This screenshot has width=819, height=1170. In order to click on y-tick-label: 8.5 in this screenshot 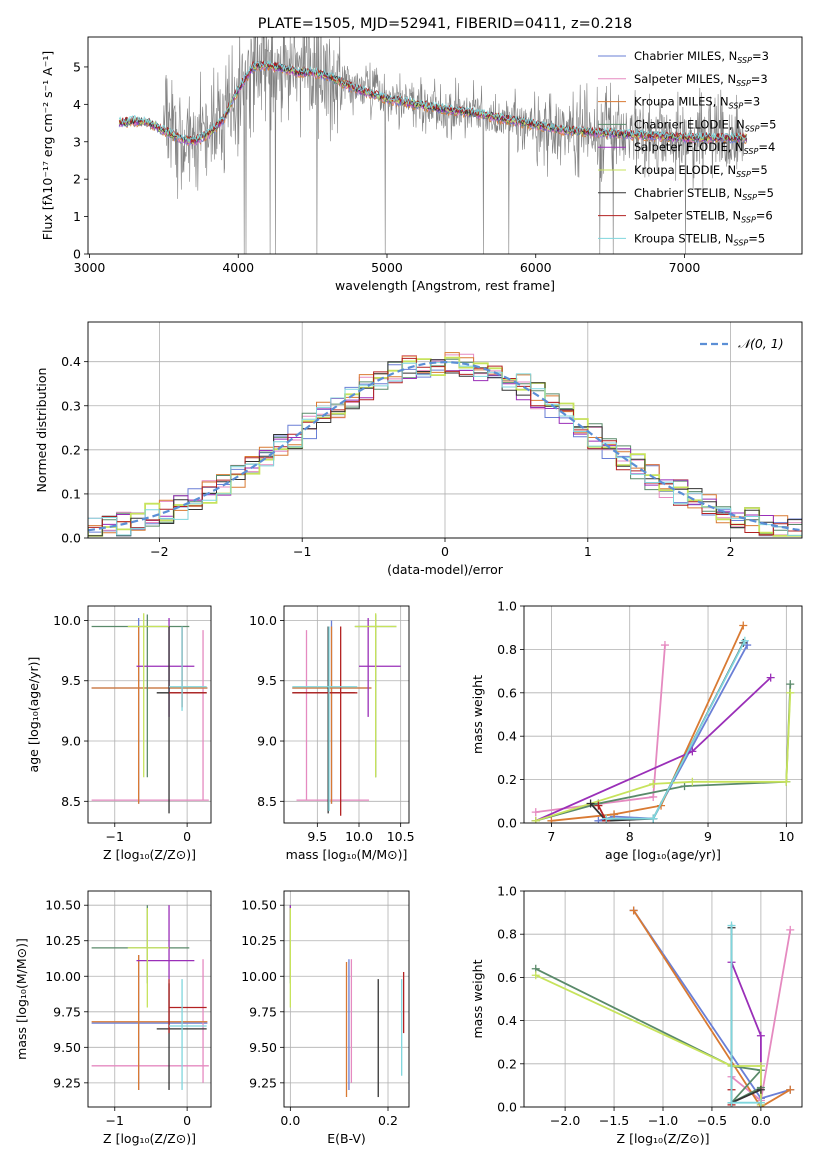, I will do `click(267, 801)`.